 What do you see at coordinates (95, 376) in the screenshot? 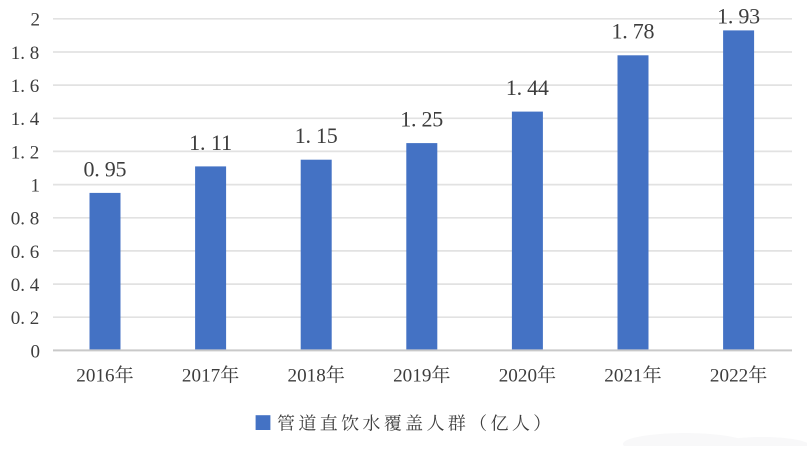
I see `svg-text: 2016` at bounding box center [95, 376].